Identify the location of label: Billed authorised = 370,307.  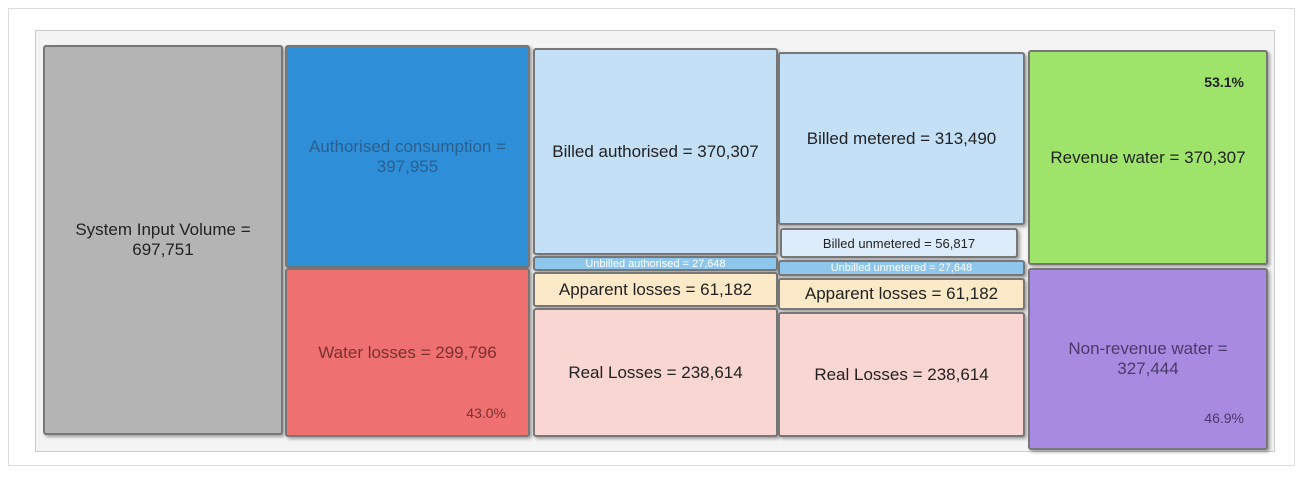
(655, 151).